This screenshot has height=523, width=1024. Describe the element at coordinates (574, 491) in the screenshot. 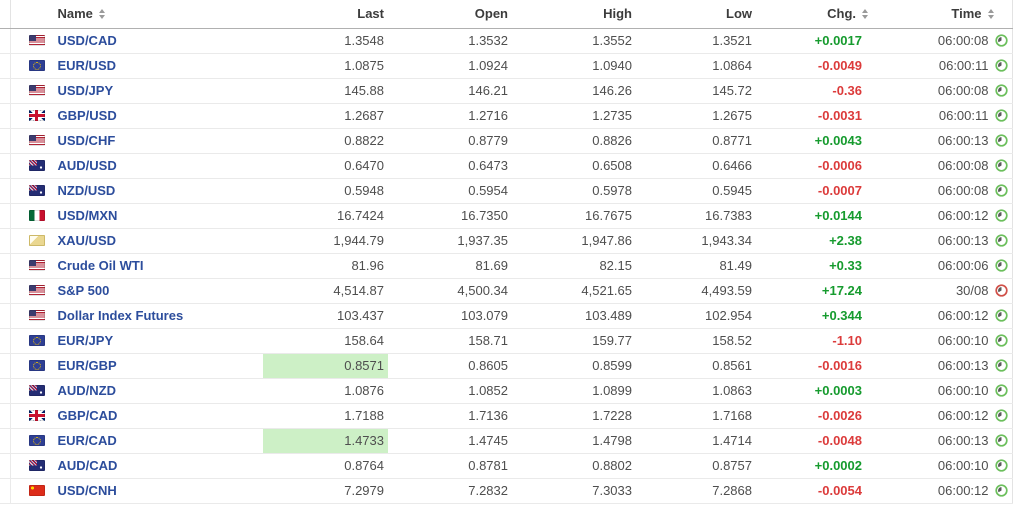

I see `high-value: 7.3033` at that location.